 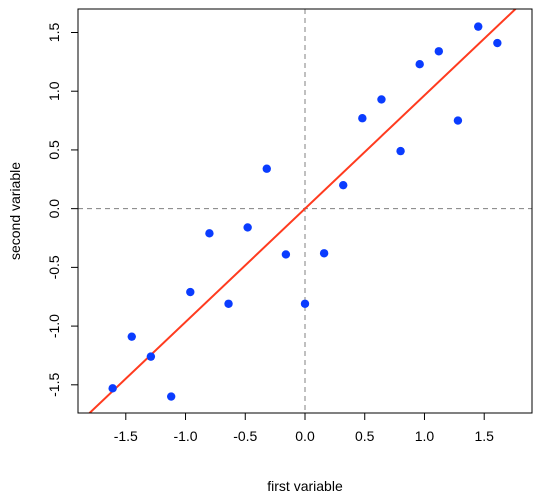 What do you see at coordinates (365, 436) in the screenshot?
I see `x-tick-label: 0.5` at bounding box center [365, 436].